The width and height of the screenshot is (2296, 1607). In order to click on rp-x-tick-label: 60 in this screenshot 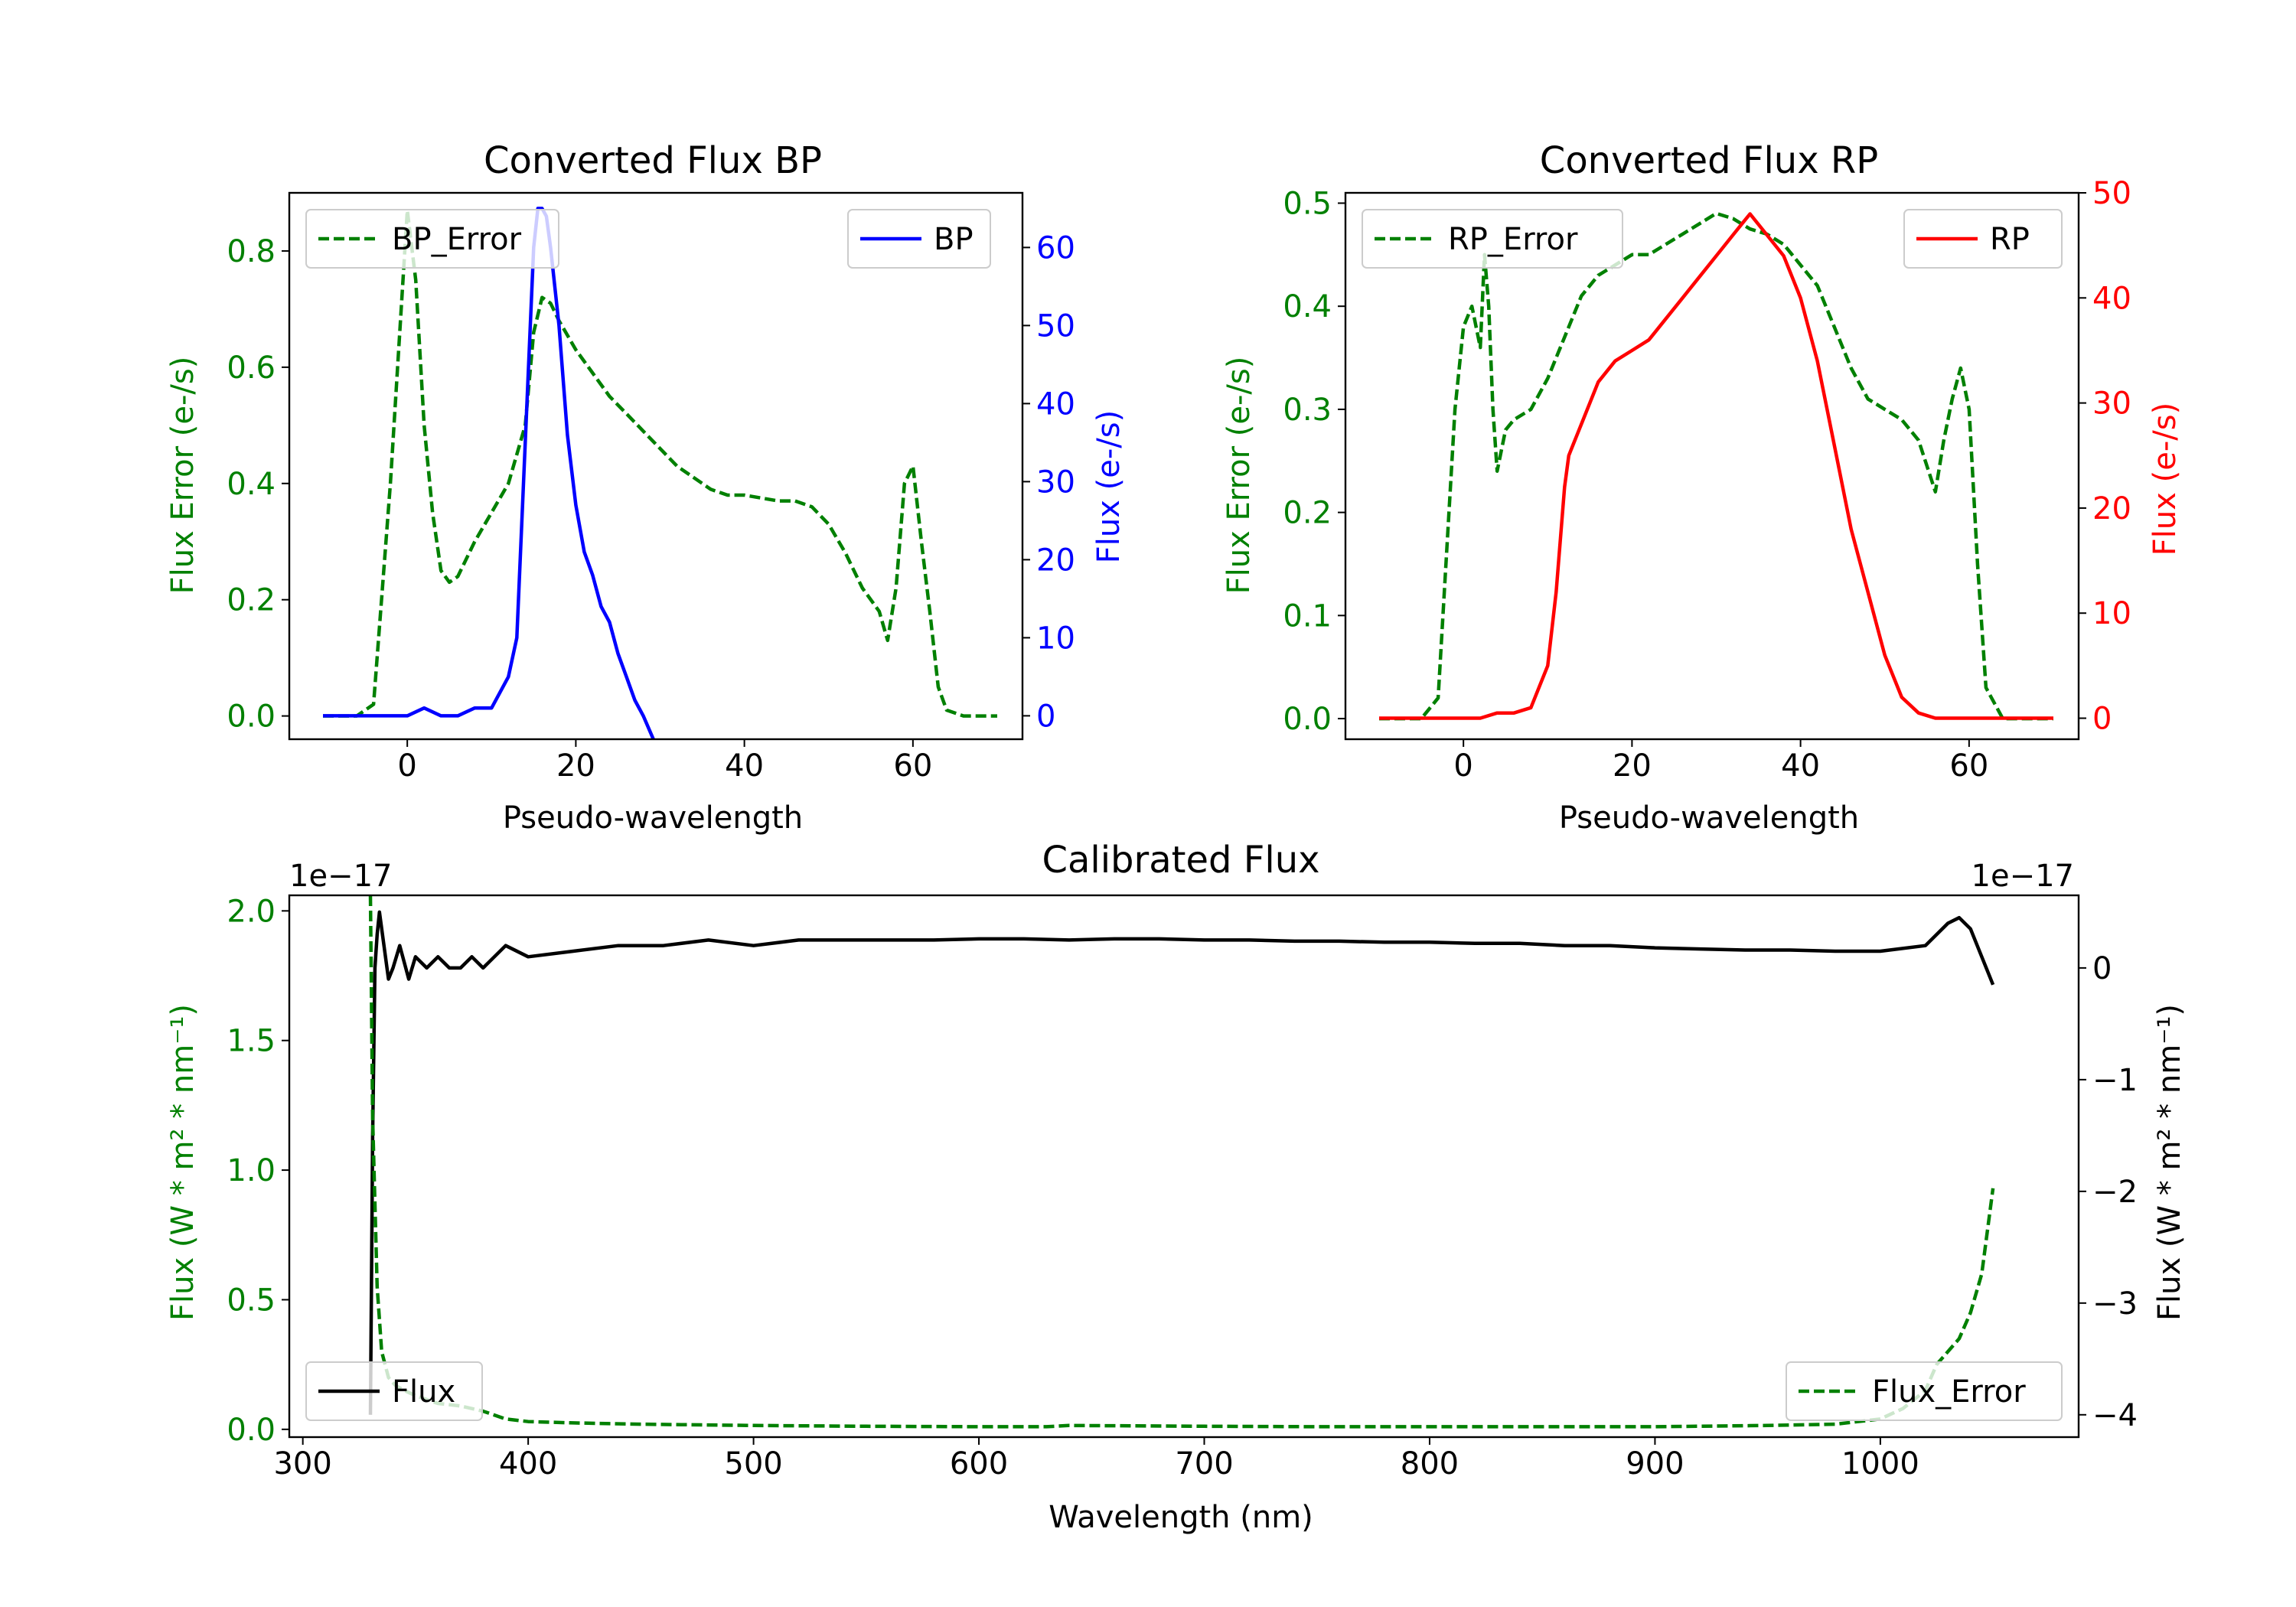, I will do `click(1968, 766)`.